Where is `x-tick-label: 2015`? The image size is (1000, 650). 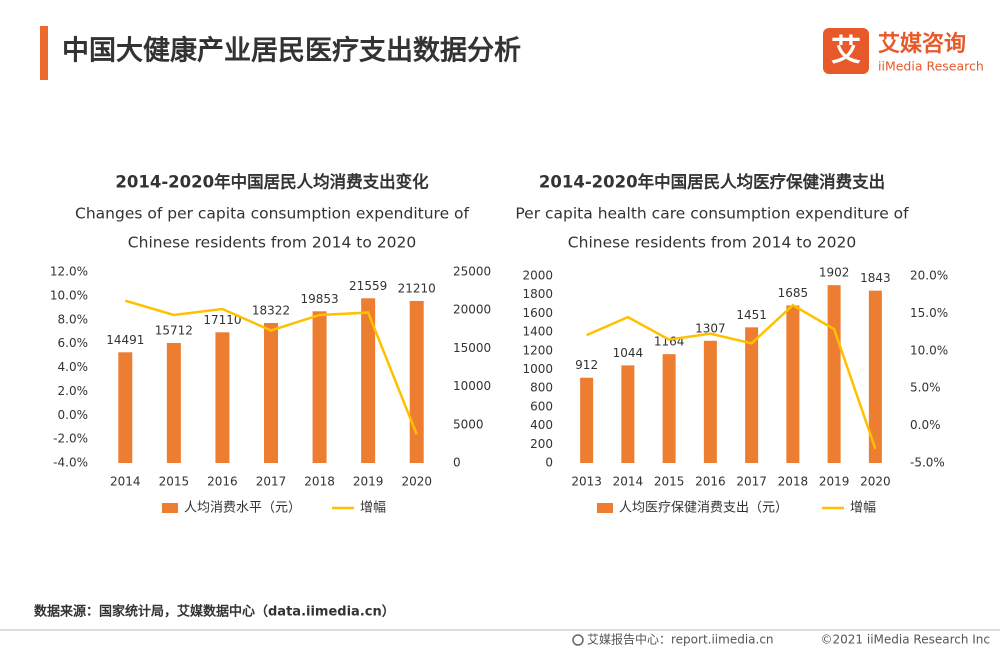 x-tick-label: 2015 is located at coordinates (669, 482).